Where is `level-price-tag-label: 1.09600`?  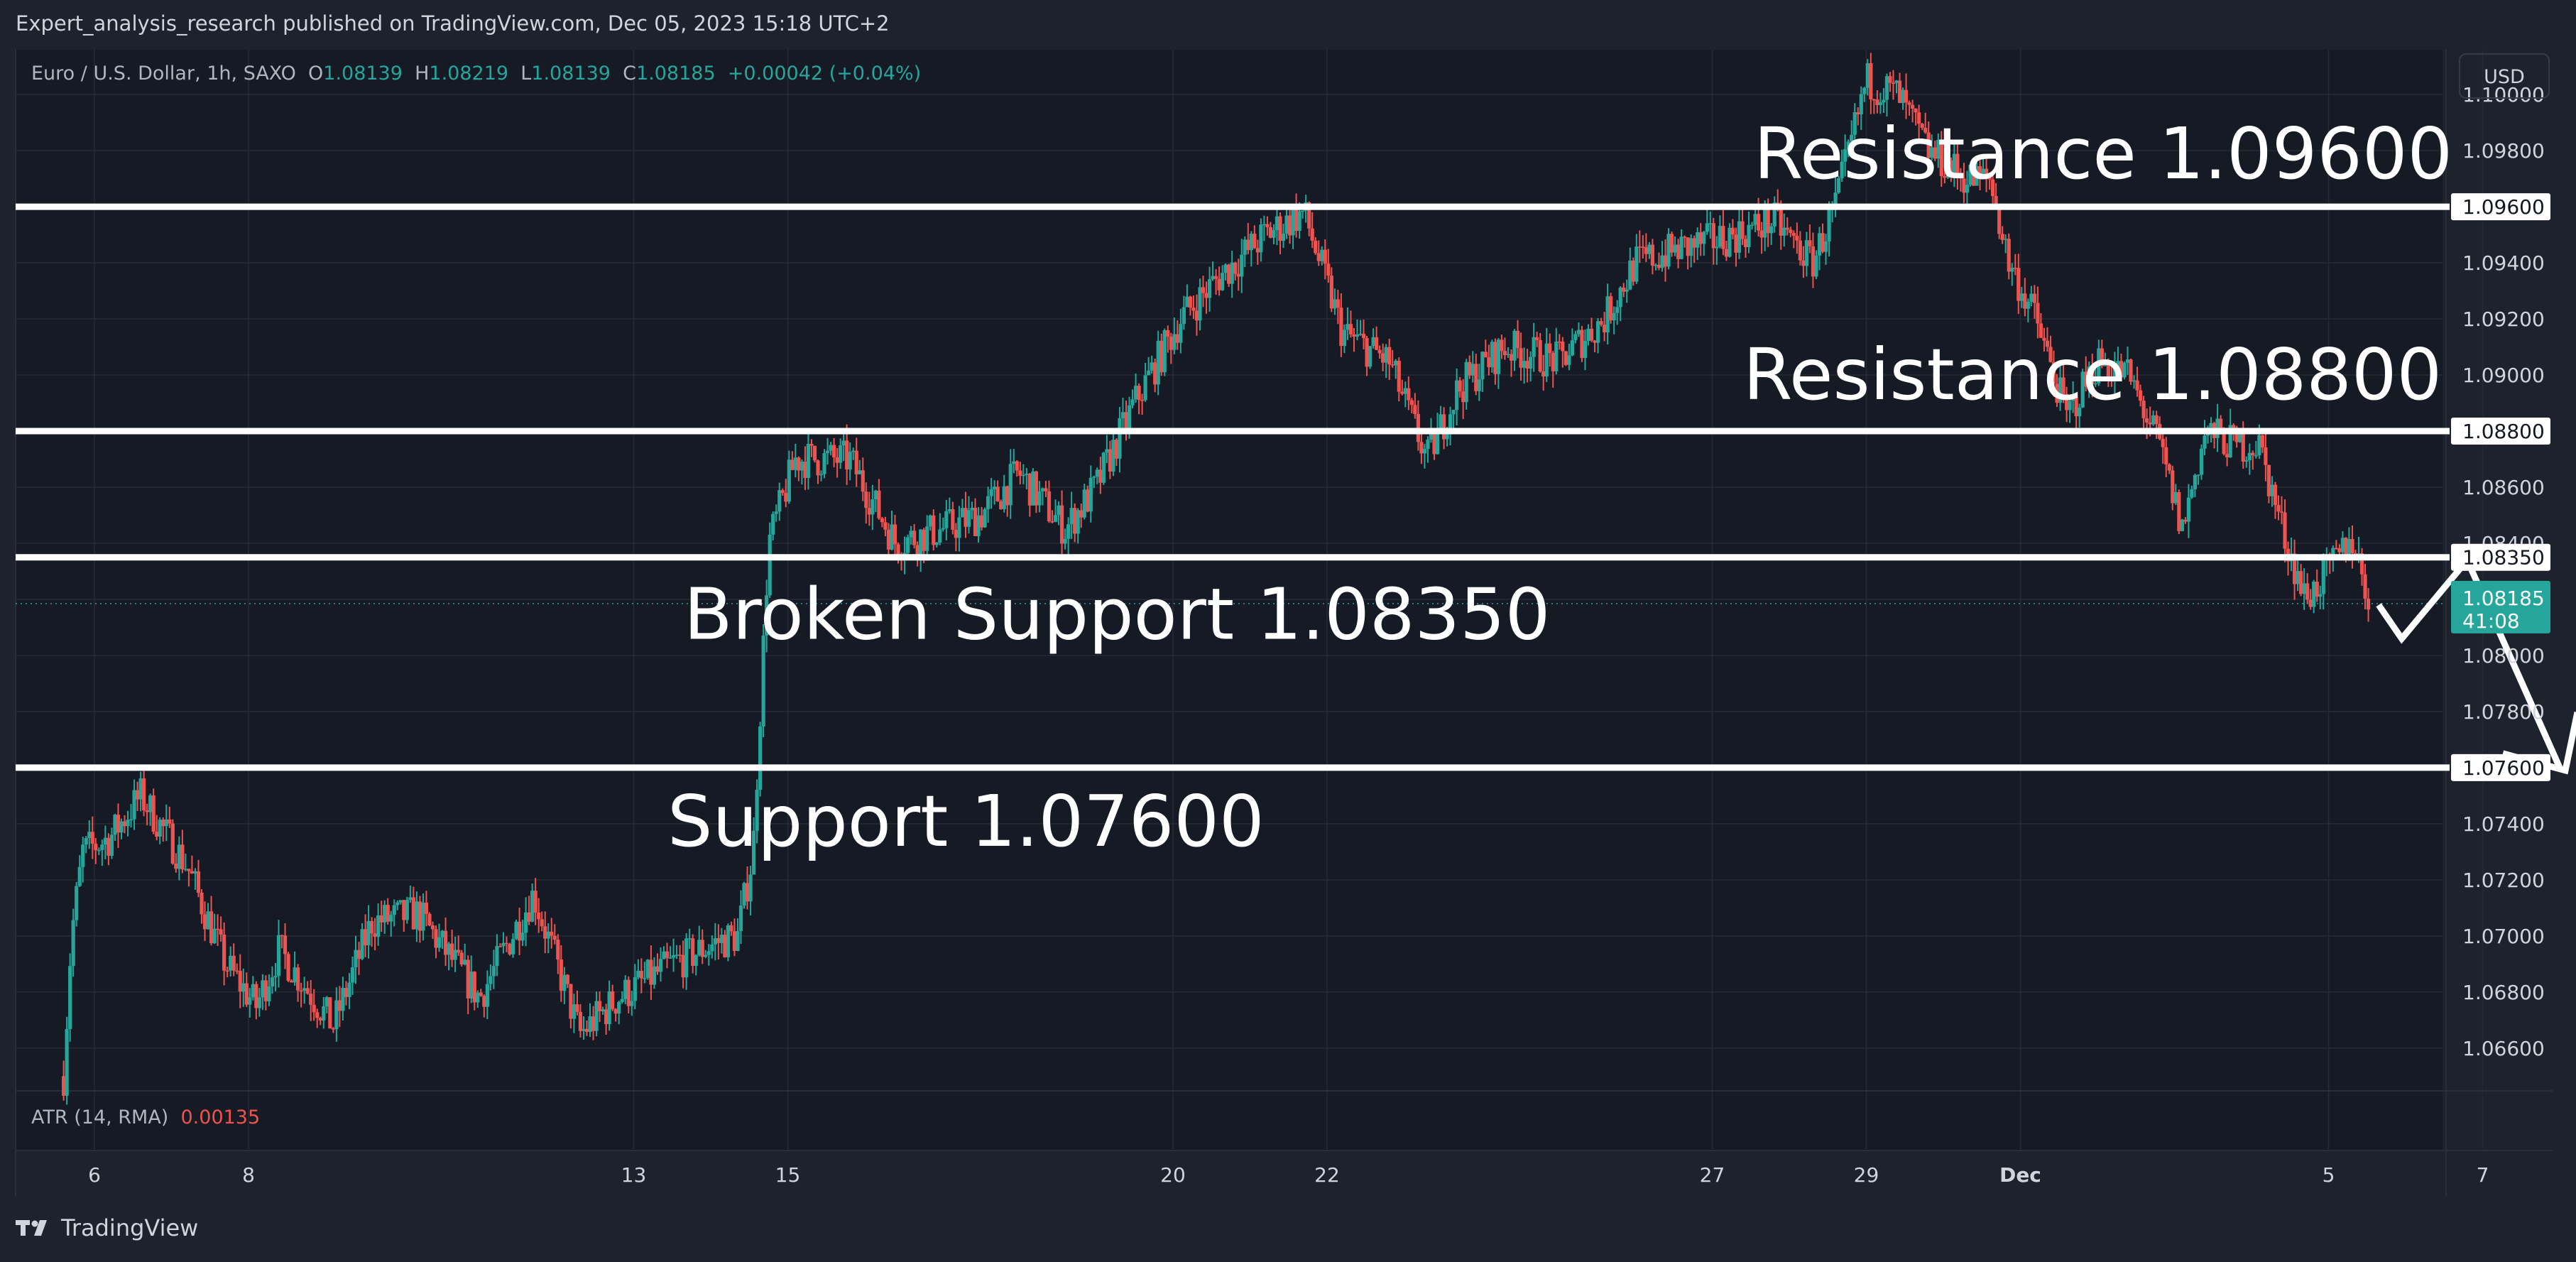
level-price-tag-label: 1.09600 is located at coordinates (2503, 207).